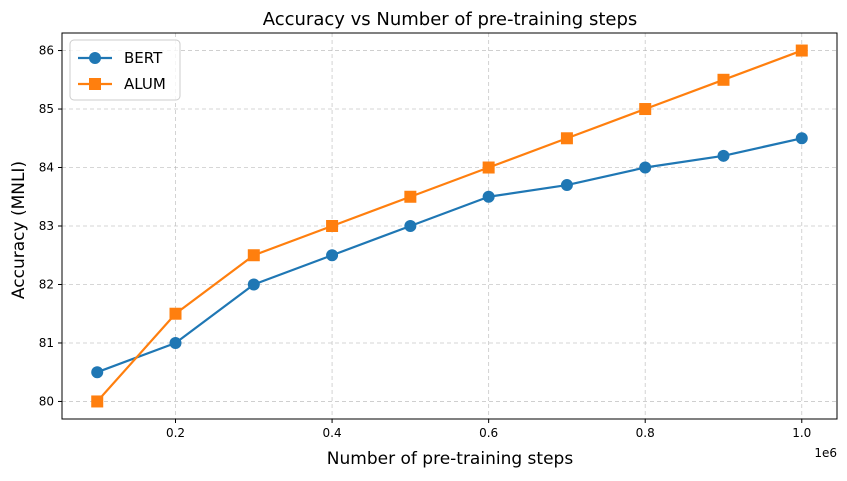  I want to click on legend-marker-bert, so click(95, 58).